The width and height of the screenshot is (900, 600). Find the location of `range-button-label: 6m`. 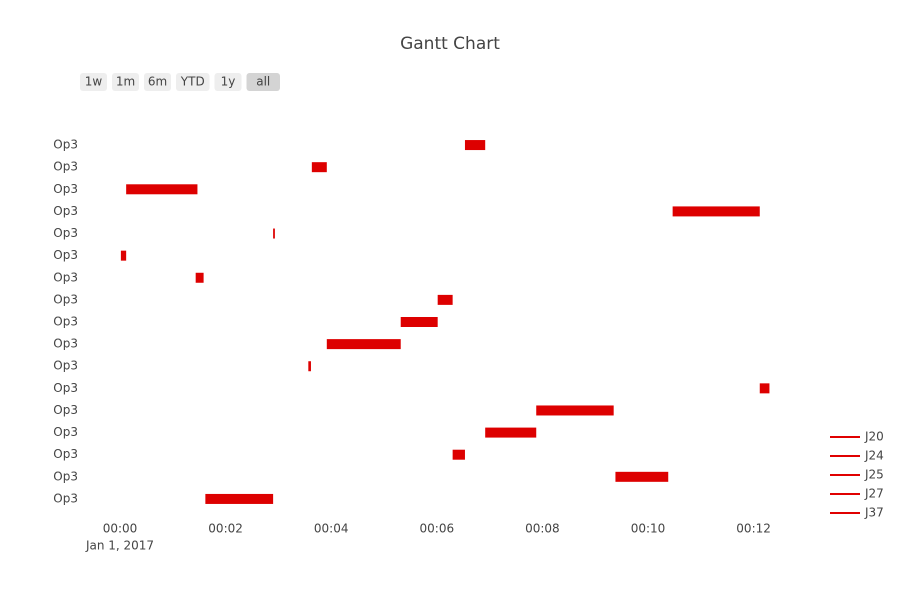

range-button-label: 6m is located at coordinates (157, 82).